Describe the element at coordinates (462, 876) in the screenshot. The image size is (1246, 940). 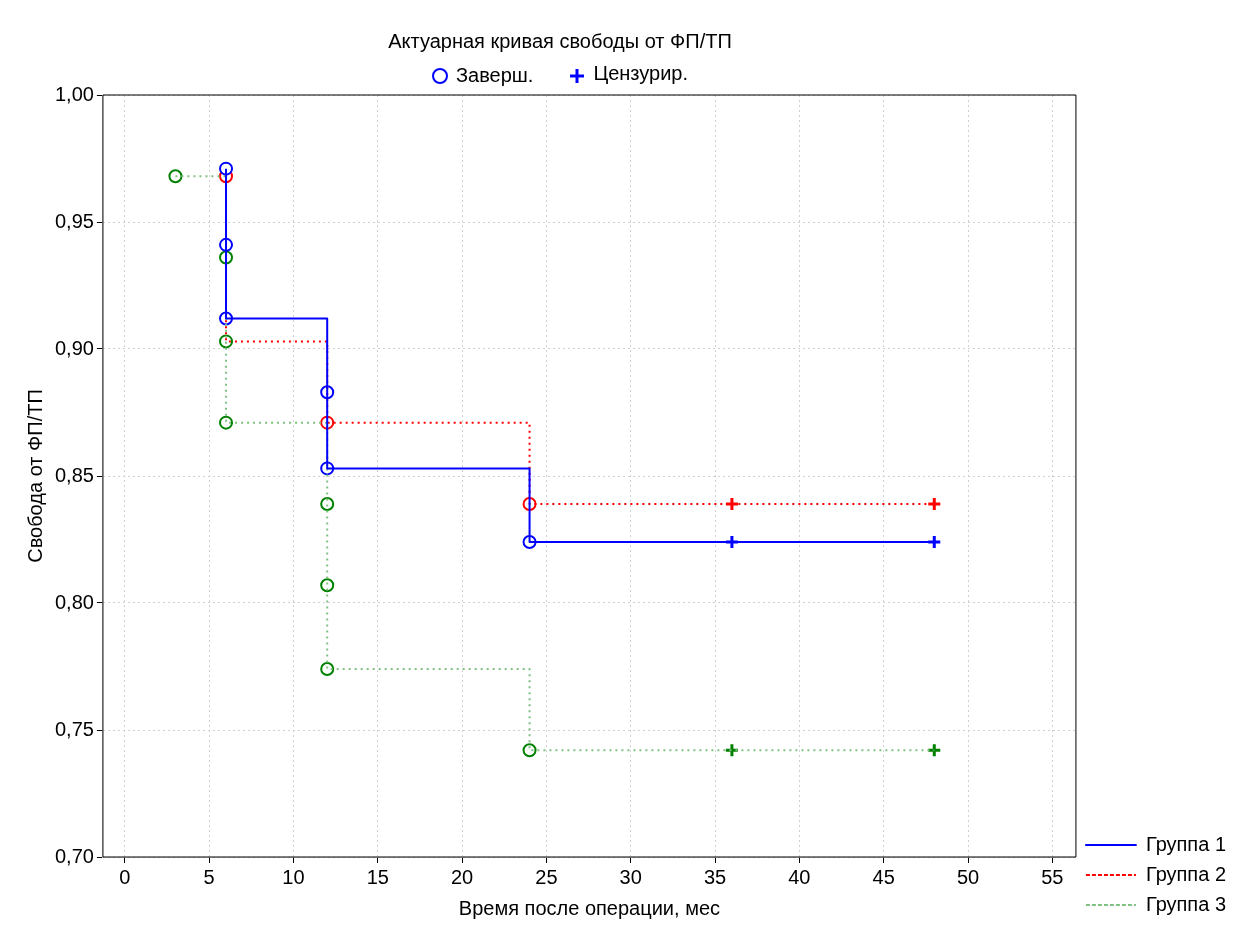
I see `x-tick-label: 20` at that location.